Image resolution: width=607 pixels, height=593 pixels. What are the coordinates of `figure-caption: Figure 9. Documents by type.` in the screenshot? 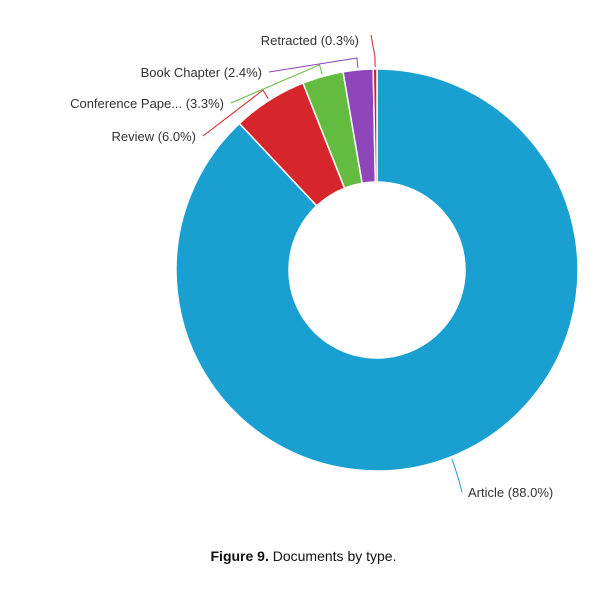 It's located at (303, 556).